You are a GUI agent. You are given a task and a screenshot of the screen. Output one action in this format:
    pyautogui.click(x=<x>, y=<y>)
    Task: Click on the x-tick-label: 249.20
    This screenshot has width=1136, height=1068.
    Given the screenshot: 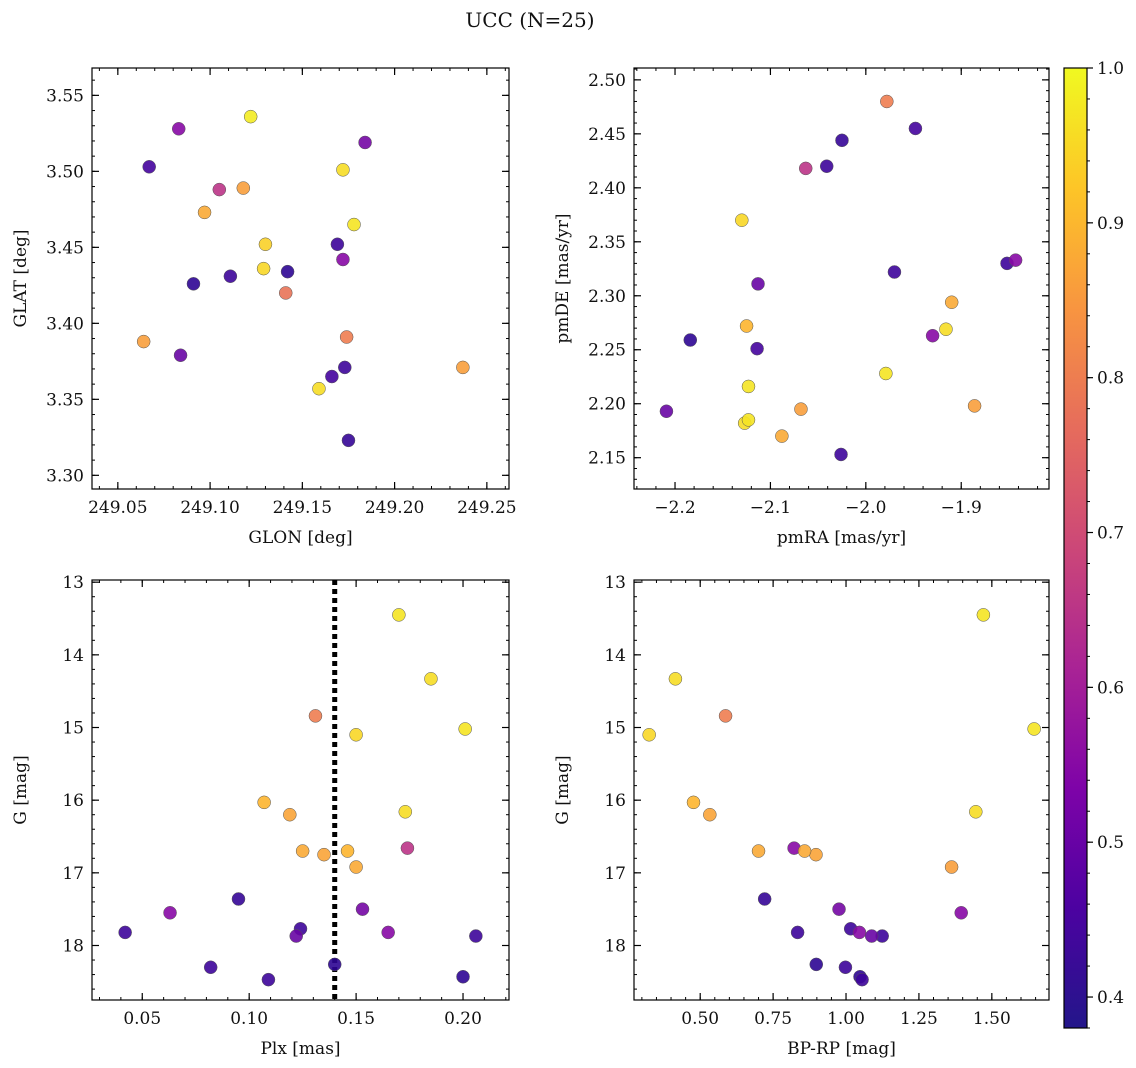 What is the action you would take?
    pyautogui.click(x=394, y=508)
    